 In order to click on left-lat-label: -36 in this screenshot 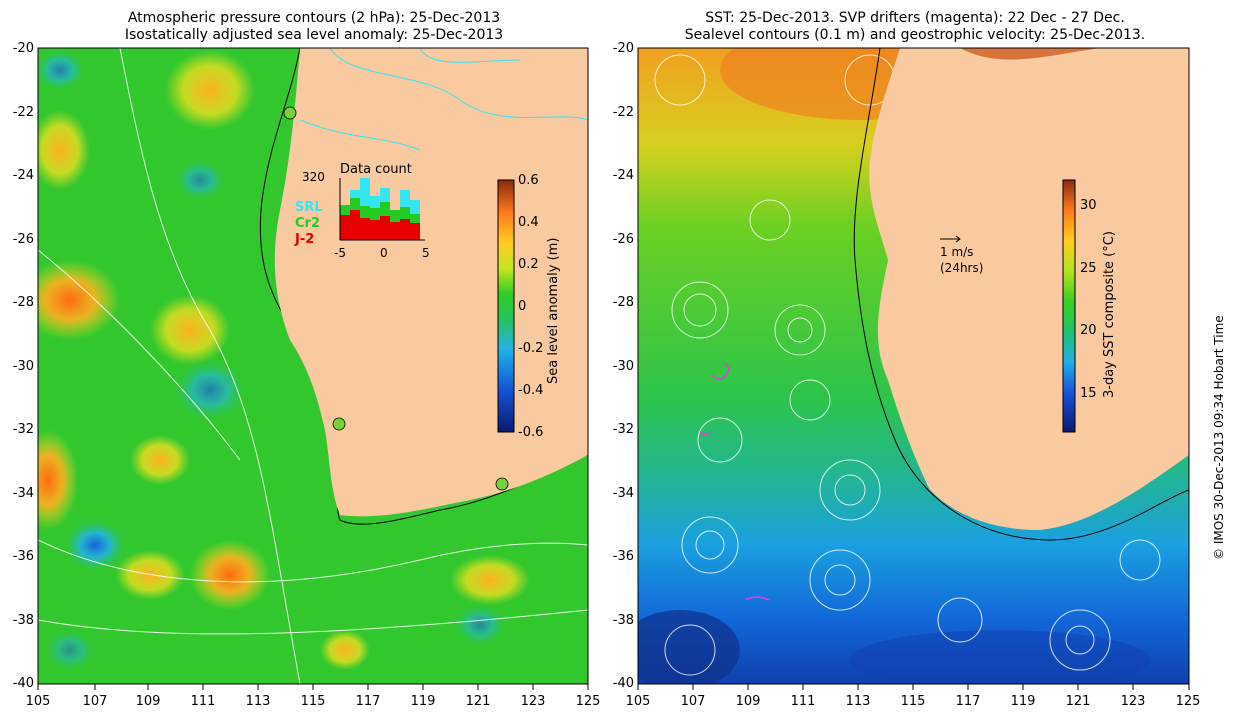, I will do `click(23, 556)`.